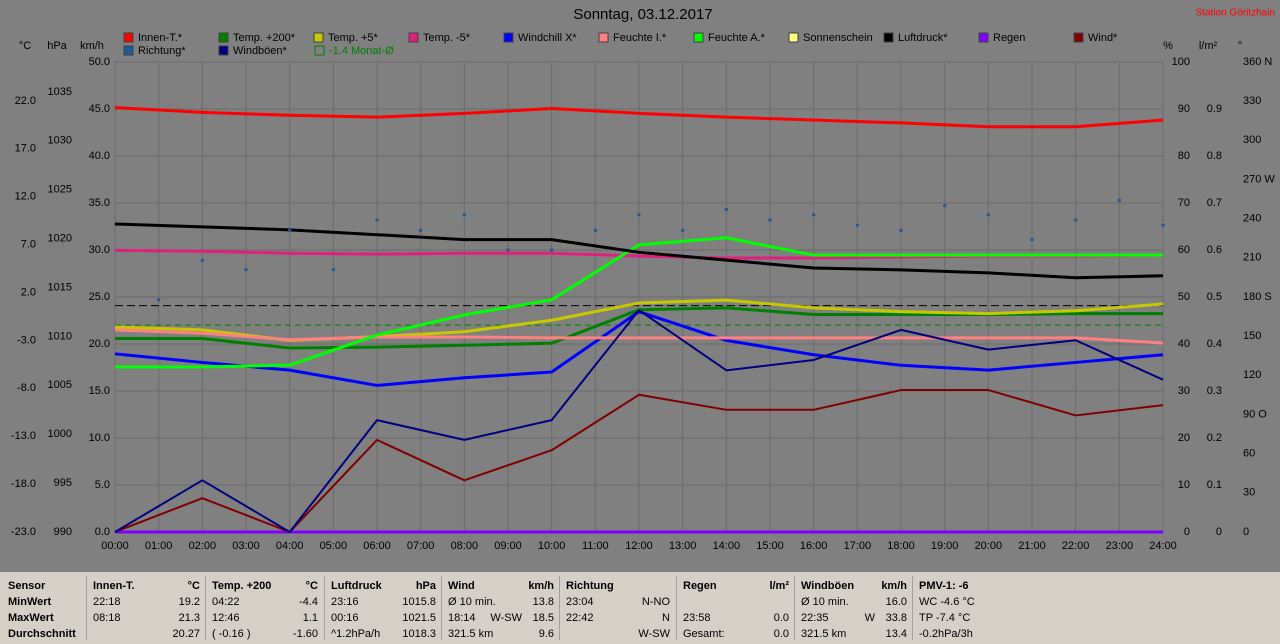 The image size is (1280, 644). What do you see at coordinates (419, 602) in the screenshot?
I see `table-cell: 1015.8` at bounding box center [419, 602].